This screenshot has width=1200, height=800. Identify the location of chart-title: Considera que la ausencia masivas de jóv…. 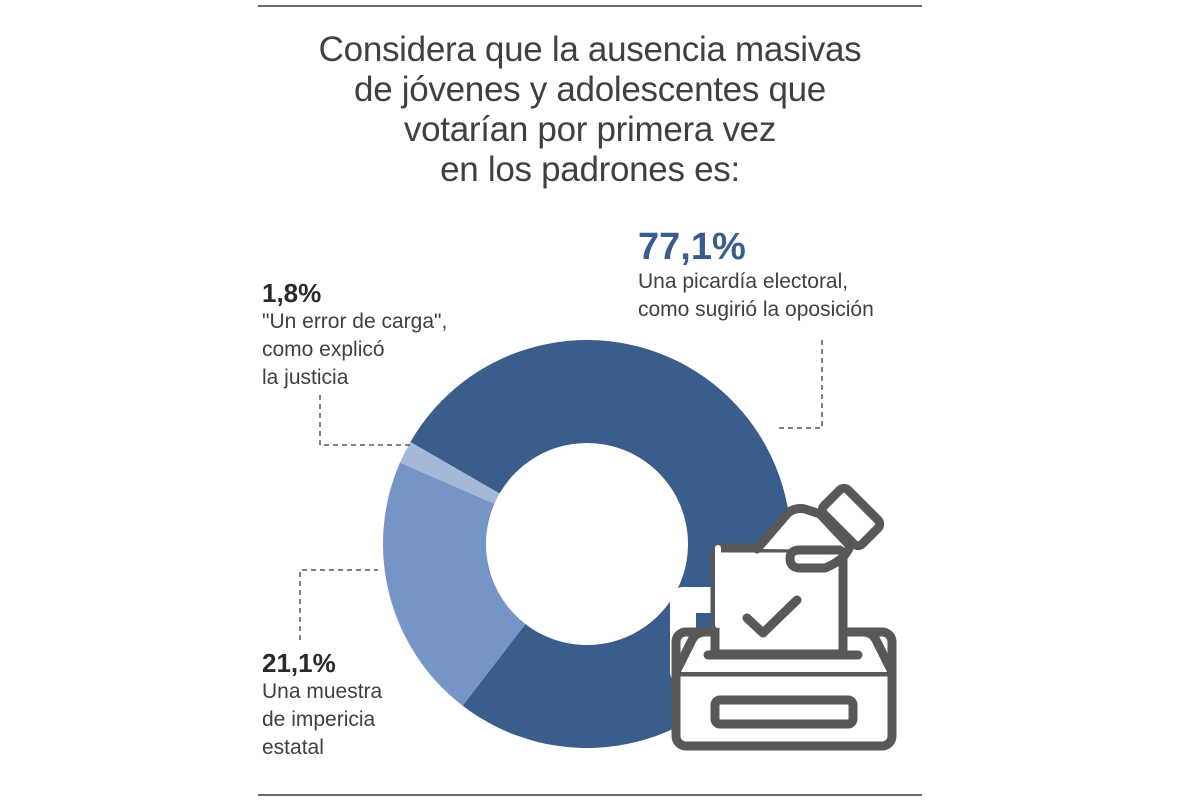
(590, 110).